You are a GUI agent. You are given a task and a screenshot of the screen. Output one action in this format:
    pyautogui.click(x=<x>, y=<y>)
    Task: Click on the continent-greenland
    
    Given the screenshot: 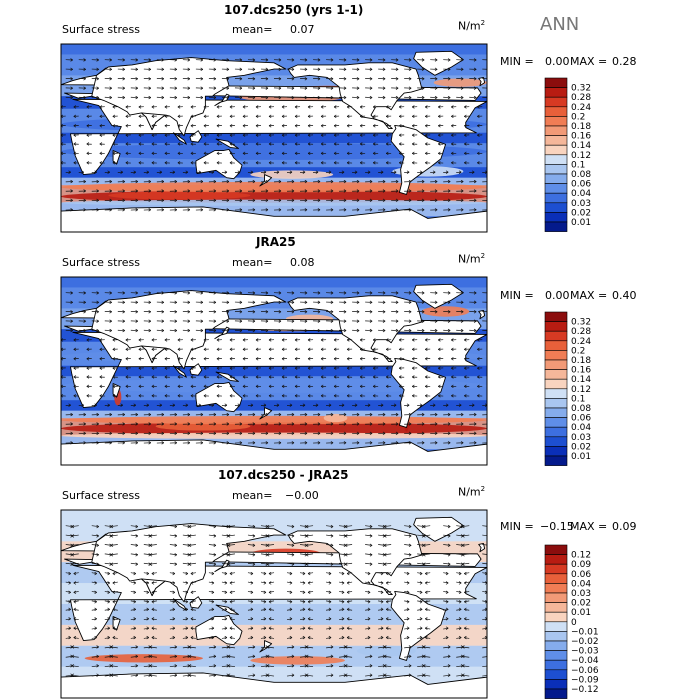 What is the action you would take?
    pyautogui.click(x=438, y=296)
    